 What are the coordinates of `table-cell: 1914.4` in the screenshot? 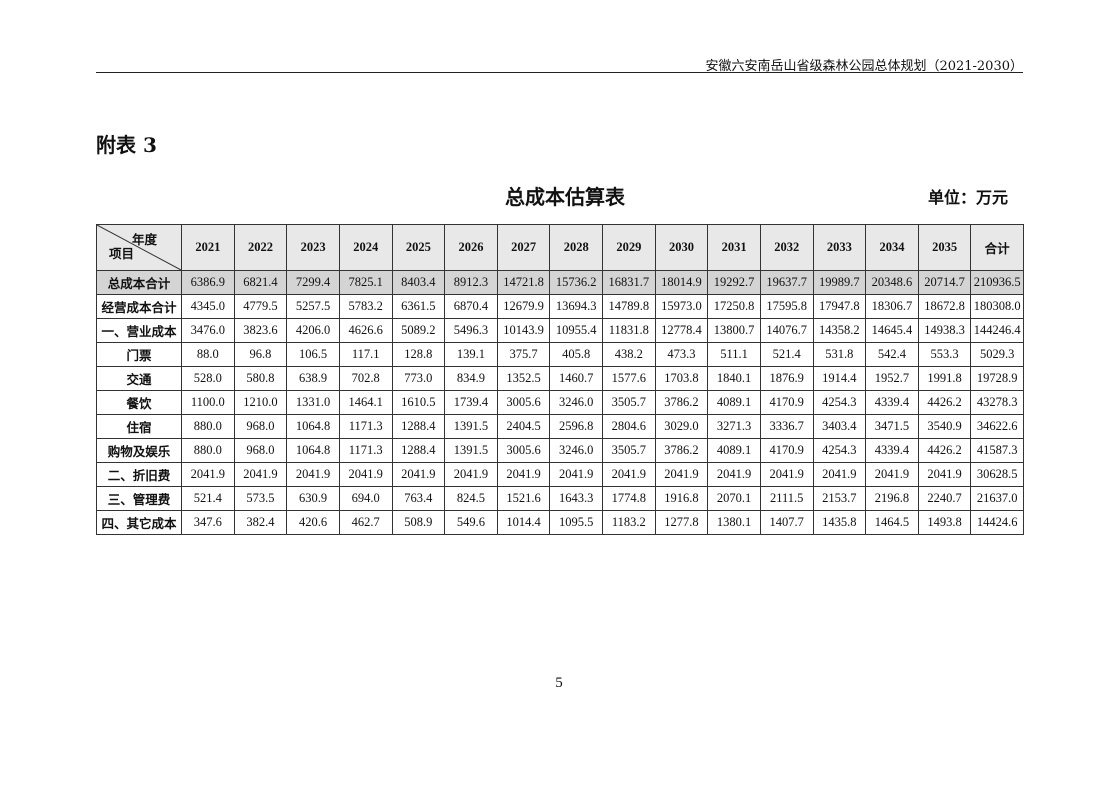 It's located at (839, 378).